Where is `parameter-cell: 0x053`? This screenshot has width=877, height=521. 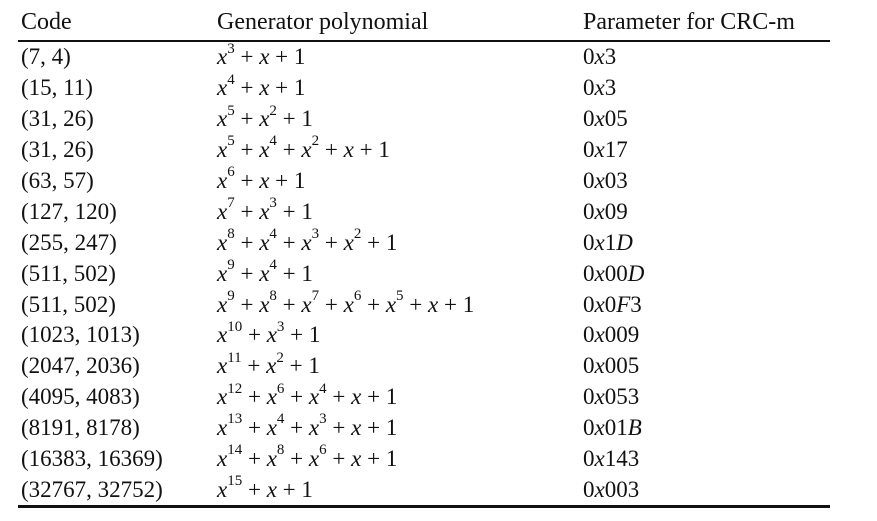
parameter-cell: 0x053 is located at coordinates (611, 397).